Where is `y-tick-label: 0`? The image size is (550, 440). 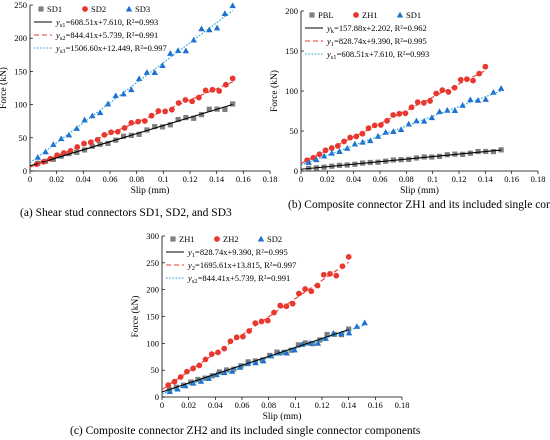 y-tick-label: 0 is located at coordinates (157, 397).